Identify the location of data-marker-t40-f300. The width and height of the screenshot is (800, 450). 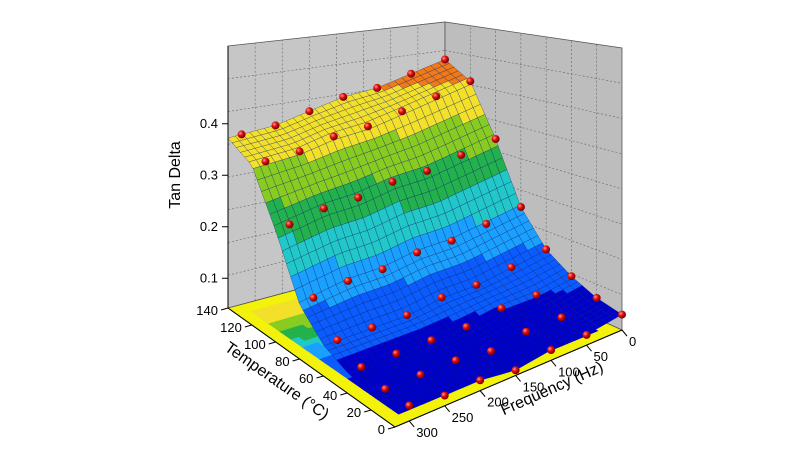
(361, 367).